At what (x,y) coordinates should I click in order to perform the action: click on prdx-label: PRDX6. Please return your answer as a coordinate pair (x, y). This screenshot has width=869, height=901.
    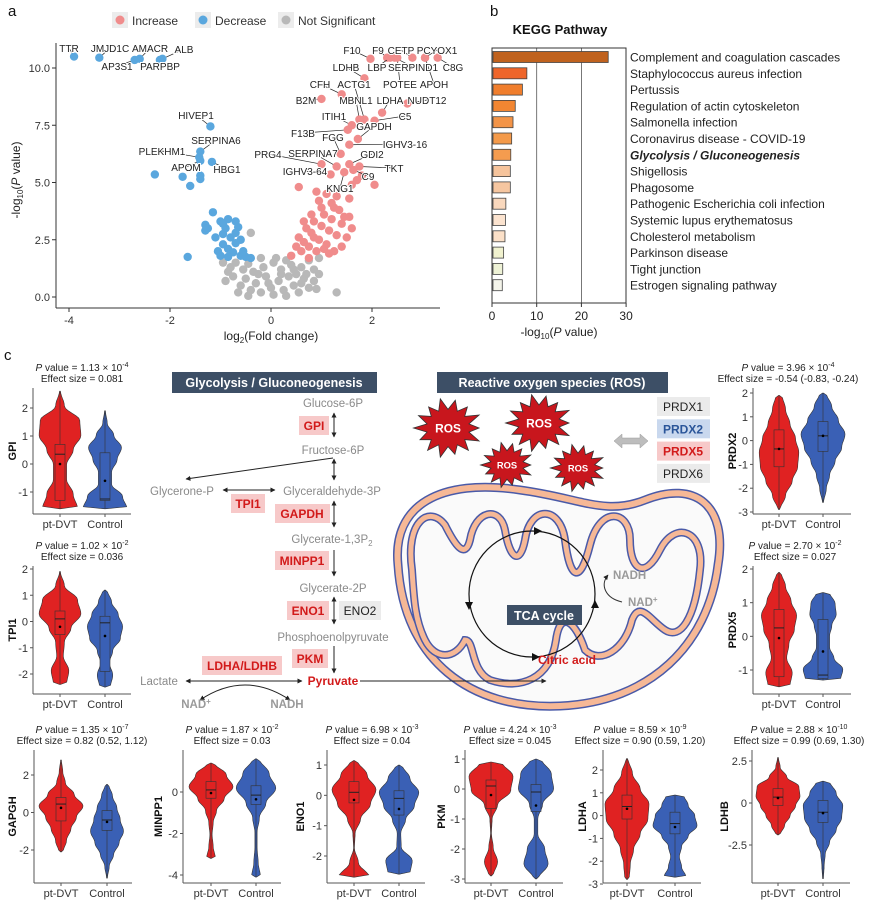
    Looking at the image, I should click on (683, 474).